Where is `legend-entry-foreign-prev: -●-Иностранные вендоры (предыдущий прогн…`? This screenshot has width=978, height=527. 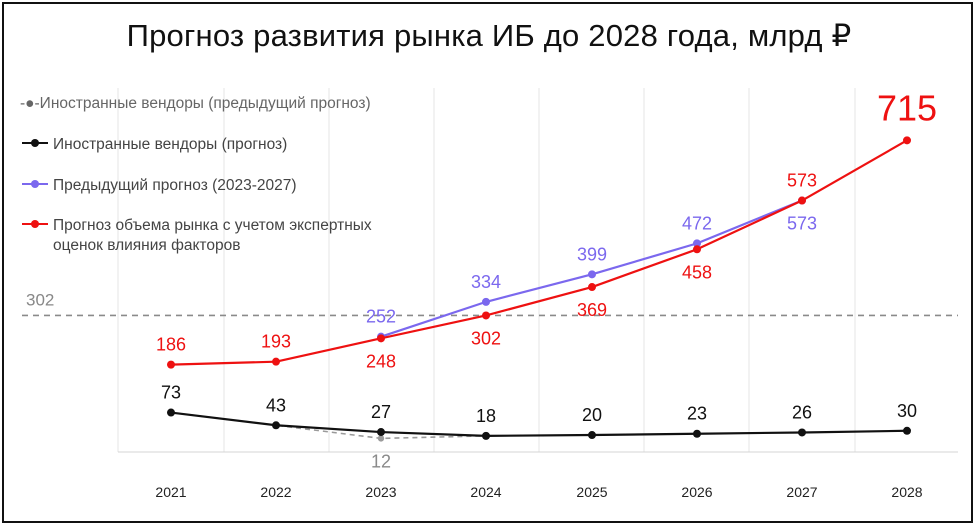
legend-entry-foreign-prev: -●-Иностранные вендоры (предыдущий прогн… is located at coordinates (195, 103).